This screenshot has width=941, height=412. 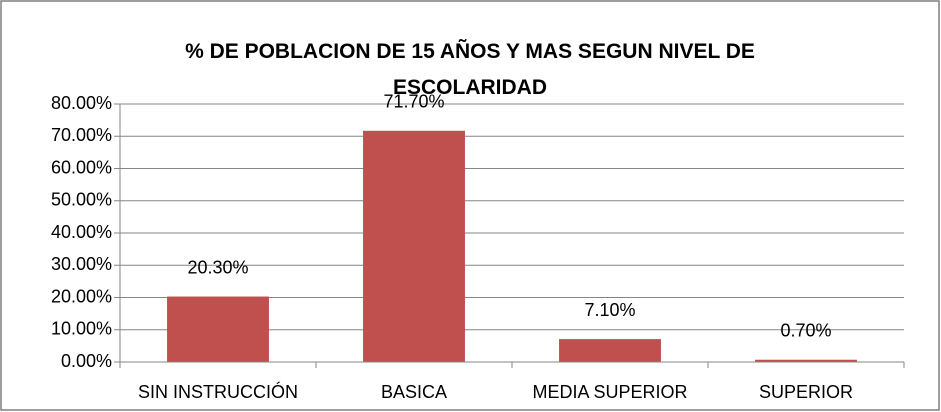 What do you see at coordinates (81, 296) in the screenshot?
I see `y-tick-label: 20.00%` at bounding box center [81, 296].